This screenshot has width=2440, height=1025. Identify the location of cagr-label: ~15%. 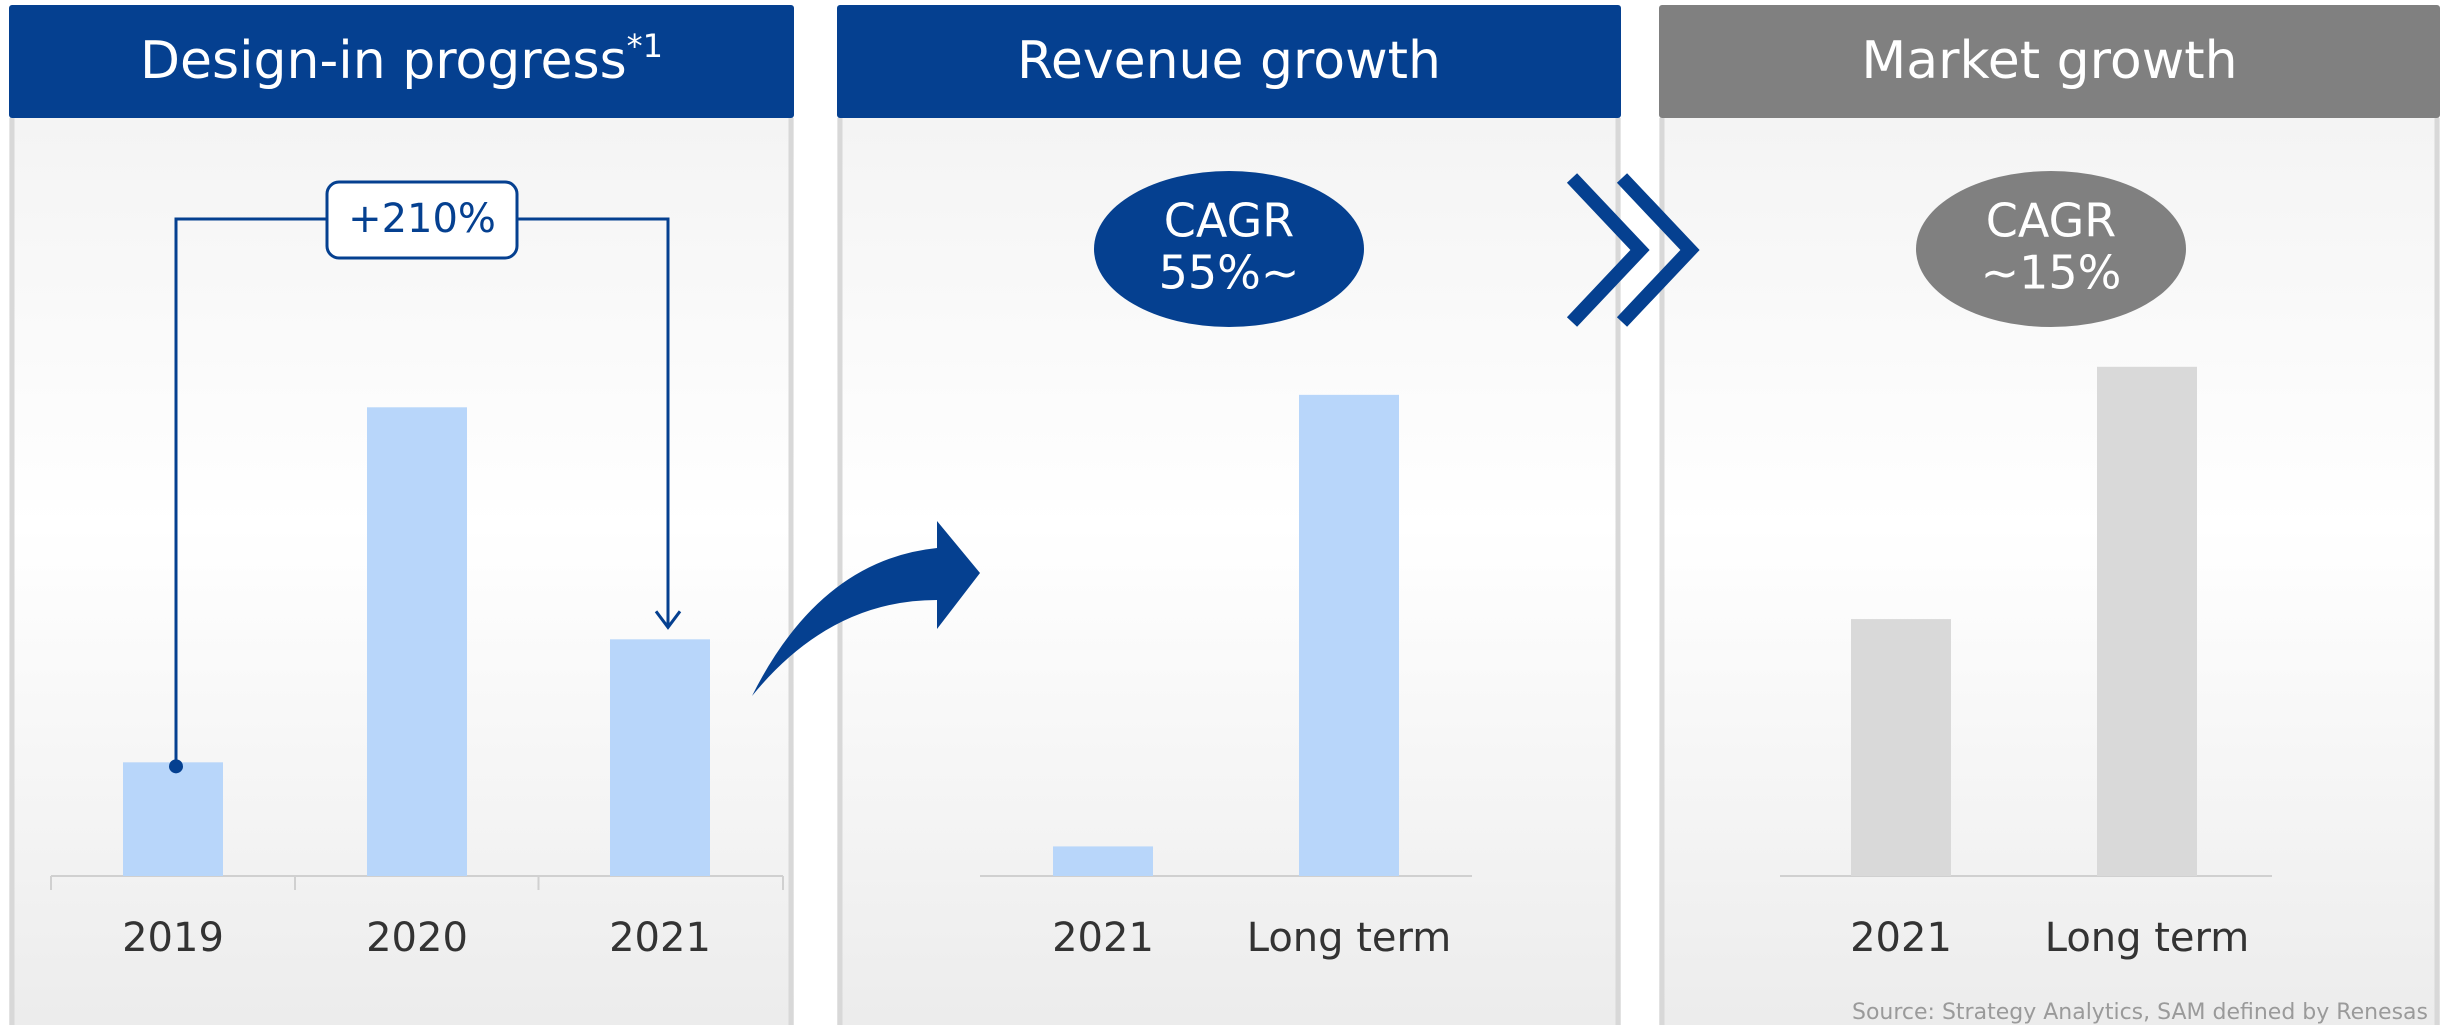
(2051, 273).